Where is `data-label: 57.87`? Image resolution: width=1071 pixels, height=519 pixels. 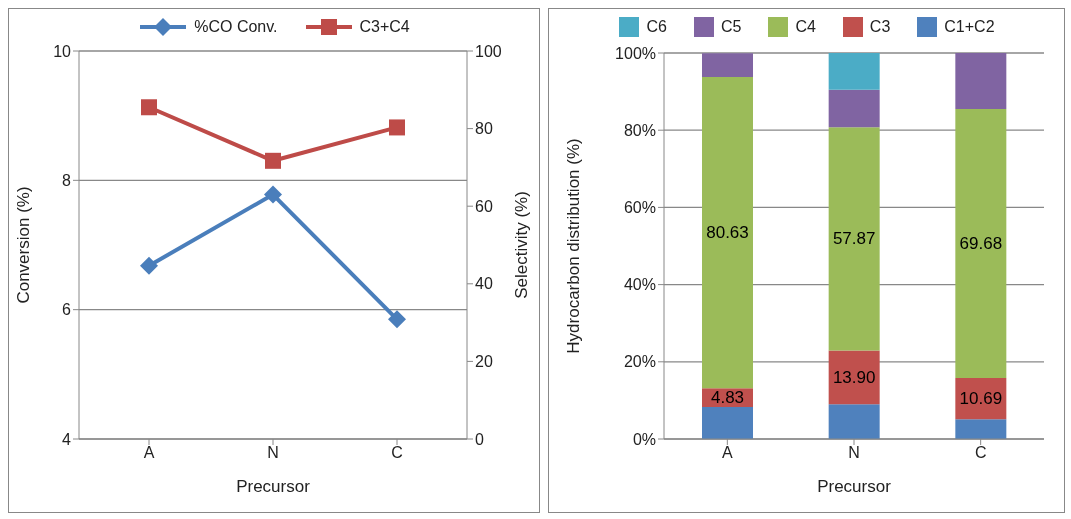 data-label: 57.87 is located at coordinates (854, 239).